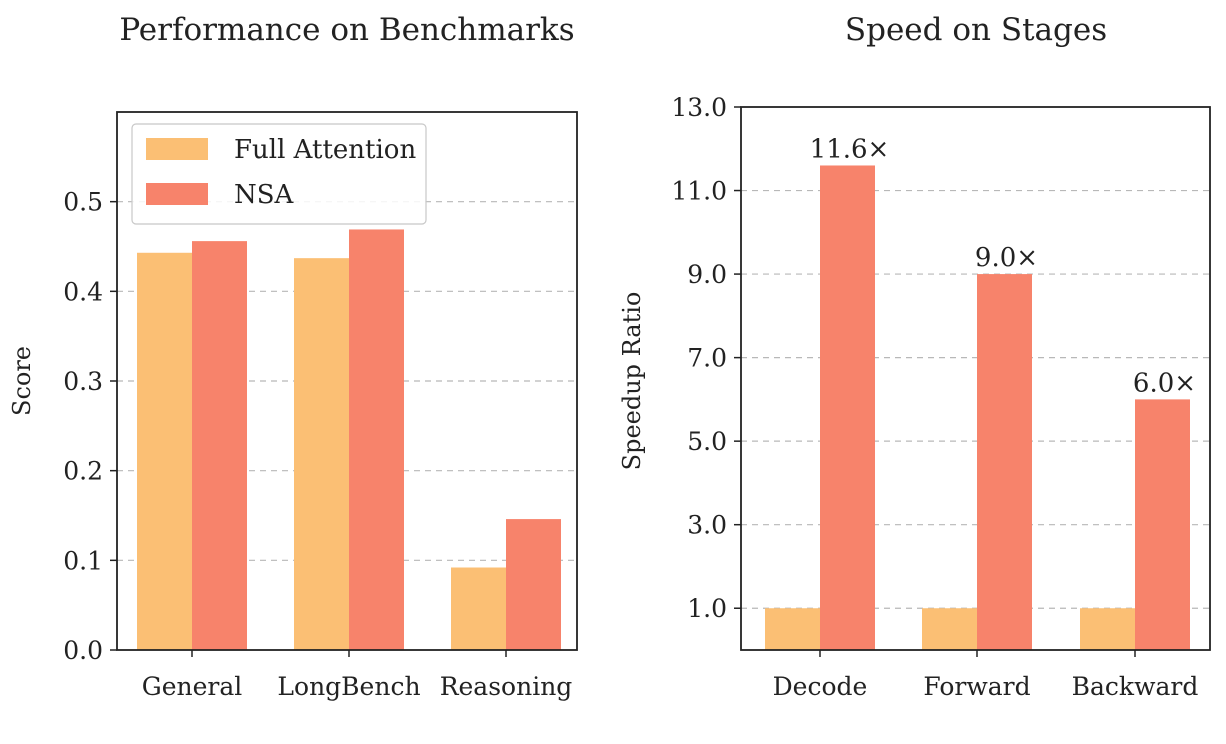 This screenshot has height=744, width=1226. What do you see at coordinates (83, 560) in the screenshot?
I see `y-tick-label: 0.1` at bounding box center [83, 560].